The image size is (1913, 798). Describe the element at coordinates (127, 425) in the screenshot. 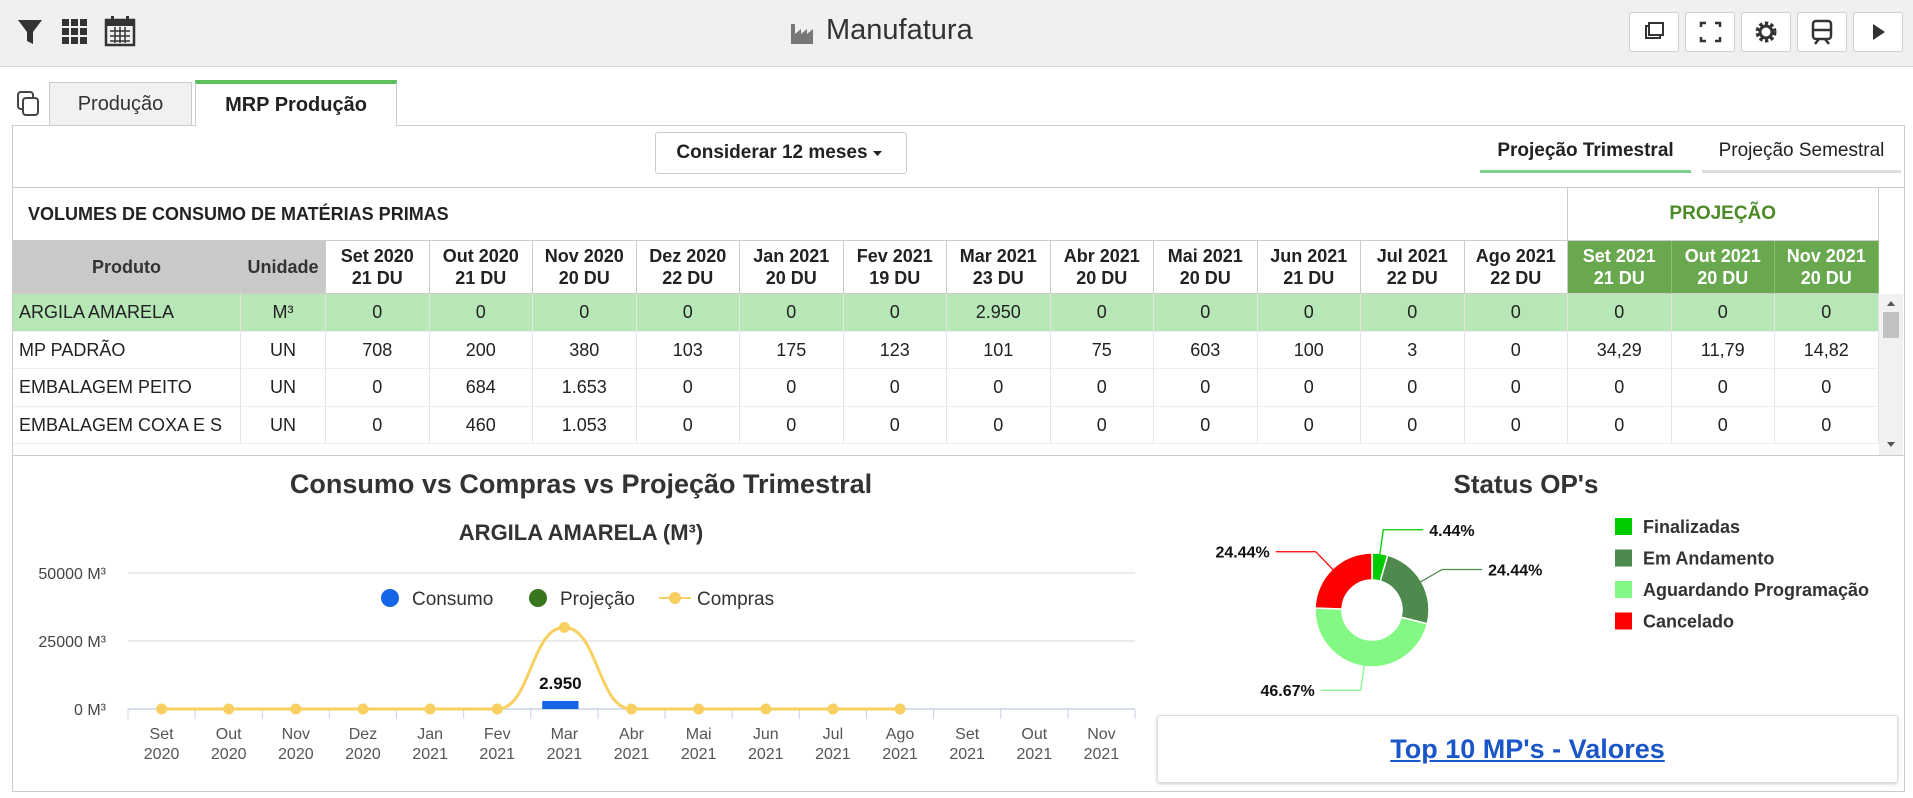

I see `product-cell: EMBALAGEM COXA E S` at that location.